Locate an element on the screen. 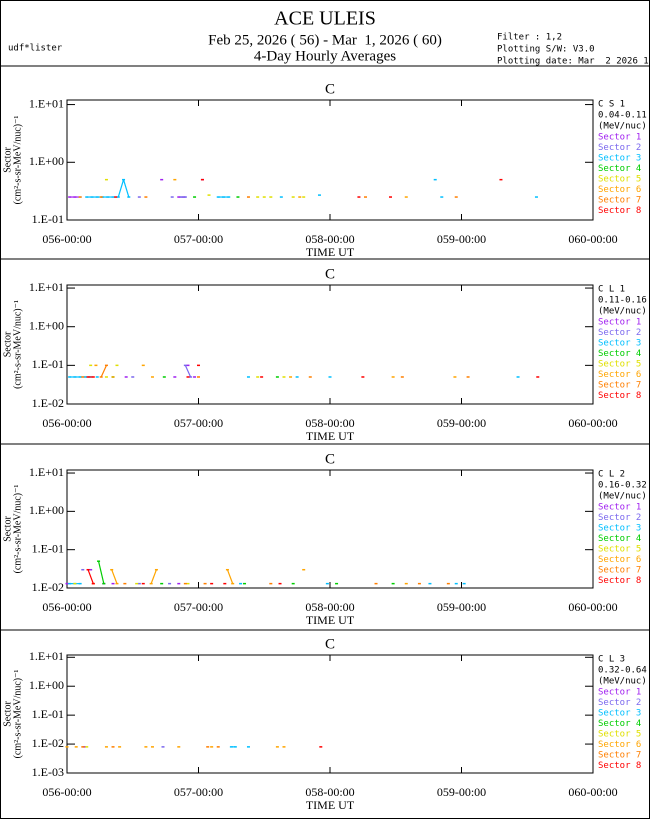  plot-date: Plotting date: Mar 2 2026 10:32 is located at coordinates (573, 62).